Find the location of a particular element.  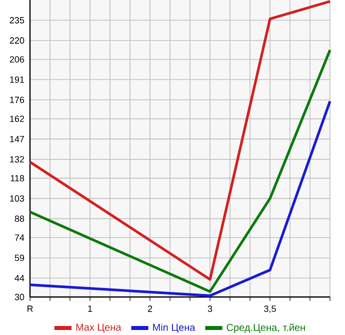

y-tick-label: 147 is located at coordinates (17, 139).